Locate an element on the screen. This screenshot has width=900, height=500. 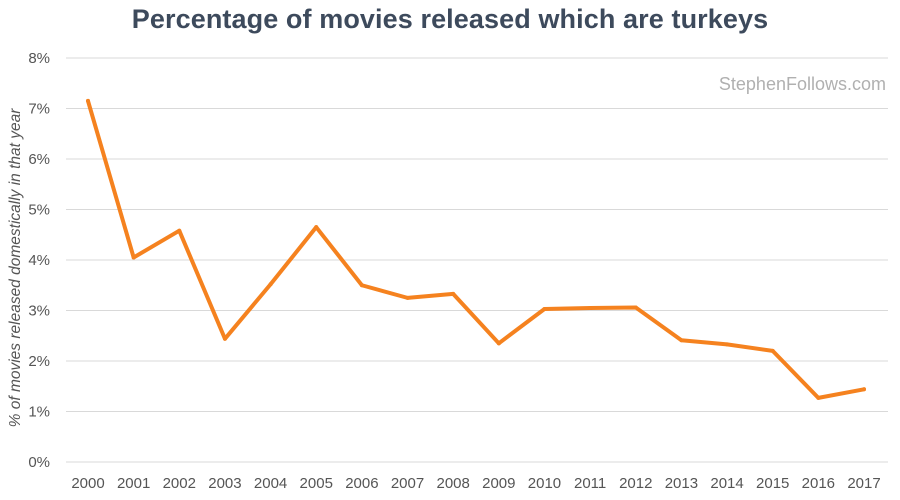
y-tick-label: 4% is located at coordinates (39, 260).